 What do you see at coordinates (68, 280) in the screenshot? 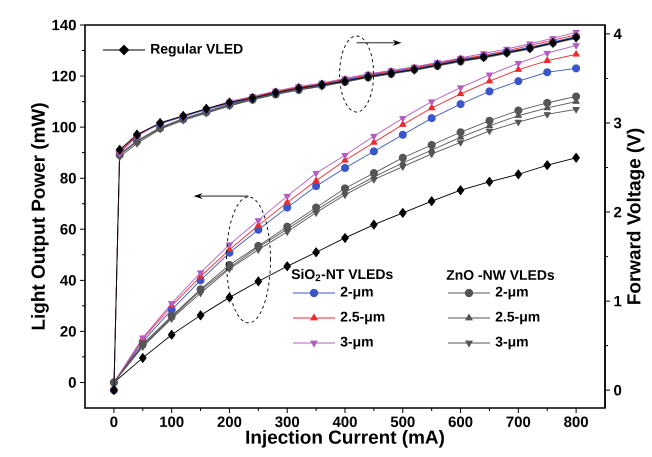
I see `y-tick-label: 40` at bounding box center [68, 280].